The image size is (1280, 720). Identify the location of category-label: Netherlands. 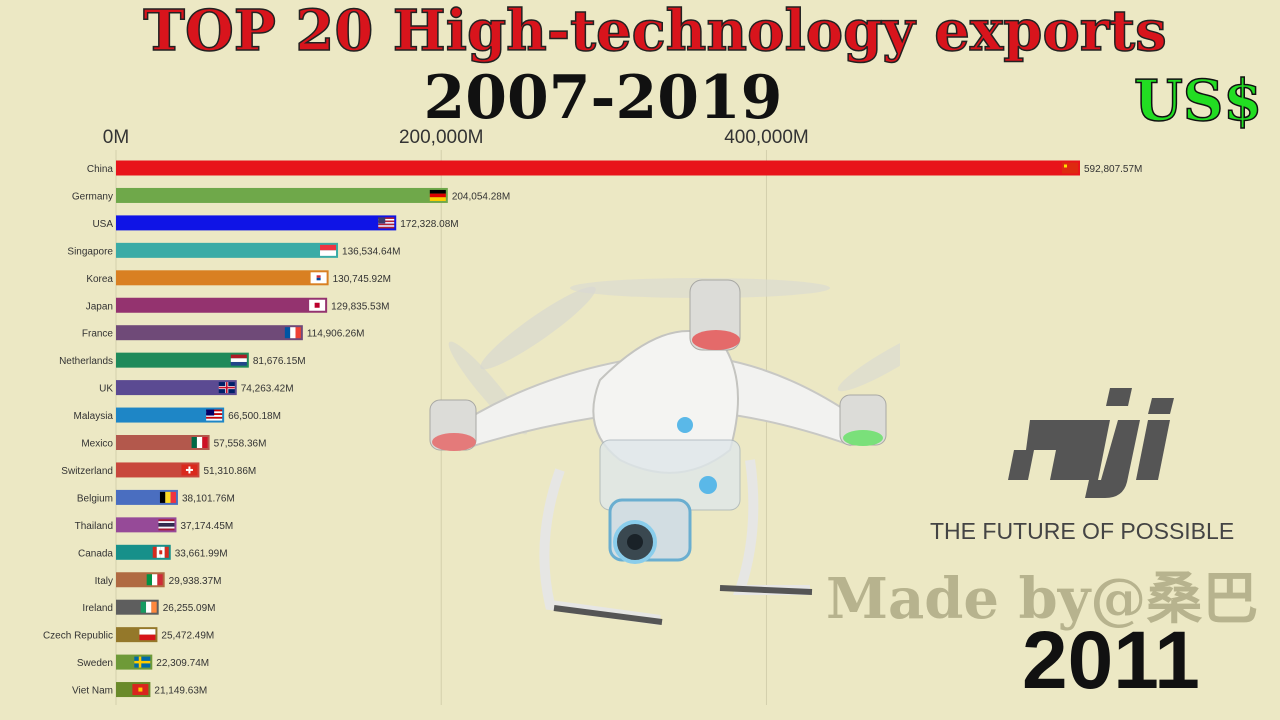
(86, 361).